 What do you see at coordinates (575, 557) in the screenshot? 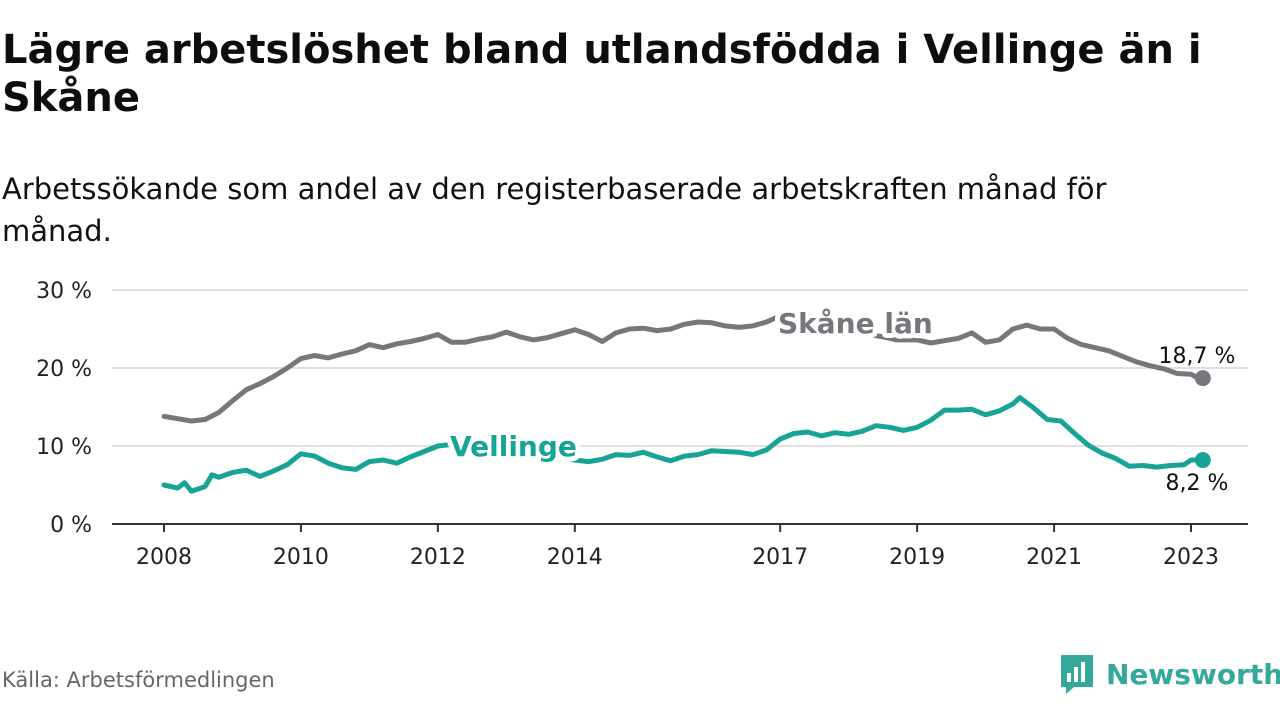
I see `x-tick-label: 2014` at bounding box center [575, 557].